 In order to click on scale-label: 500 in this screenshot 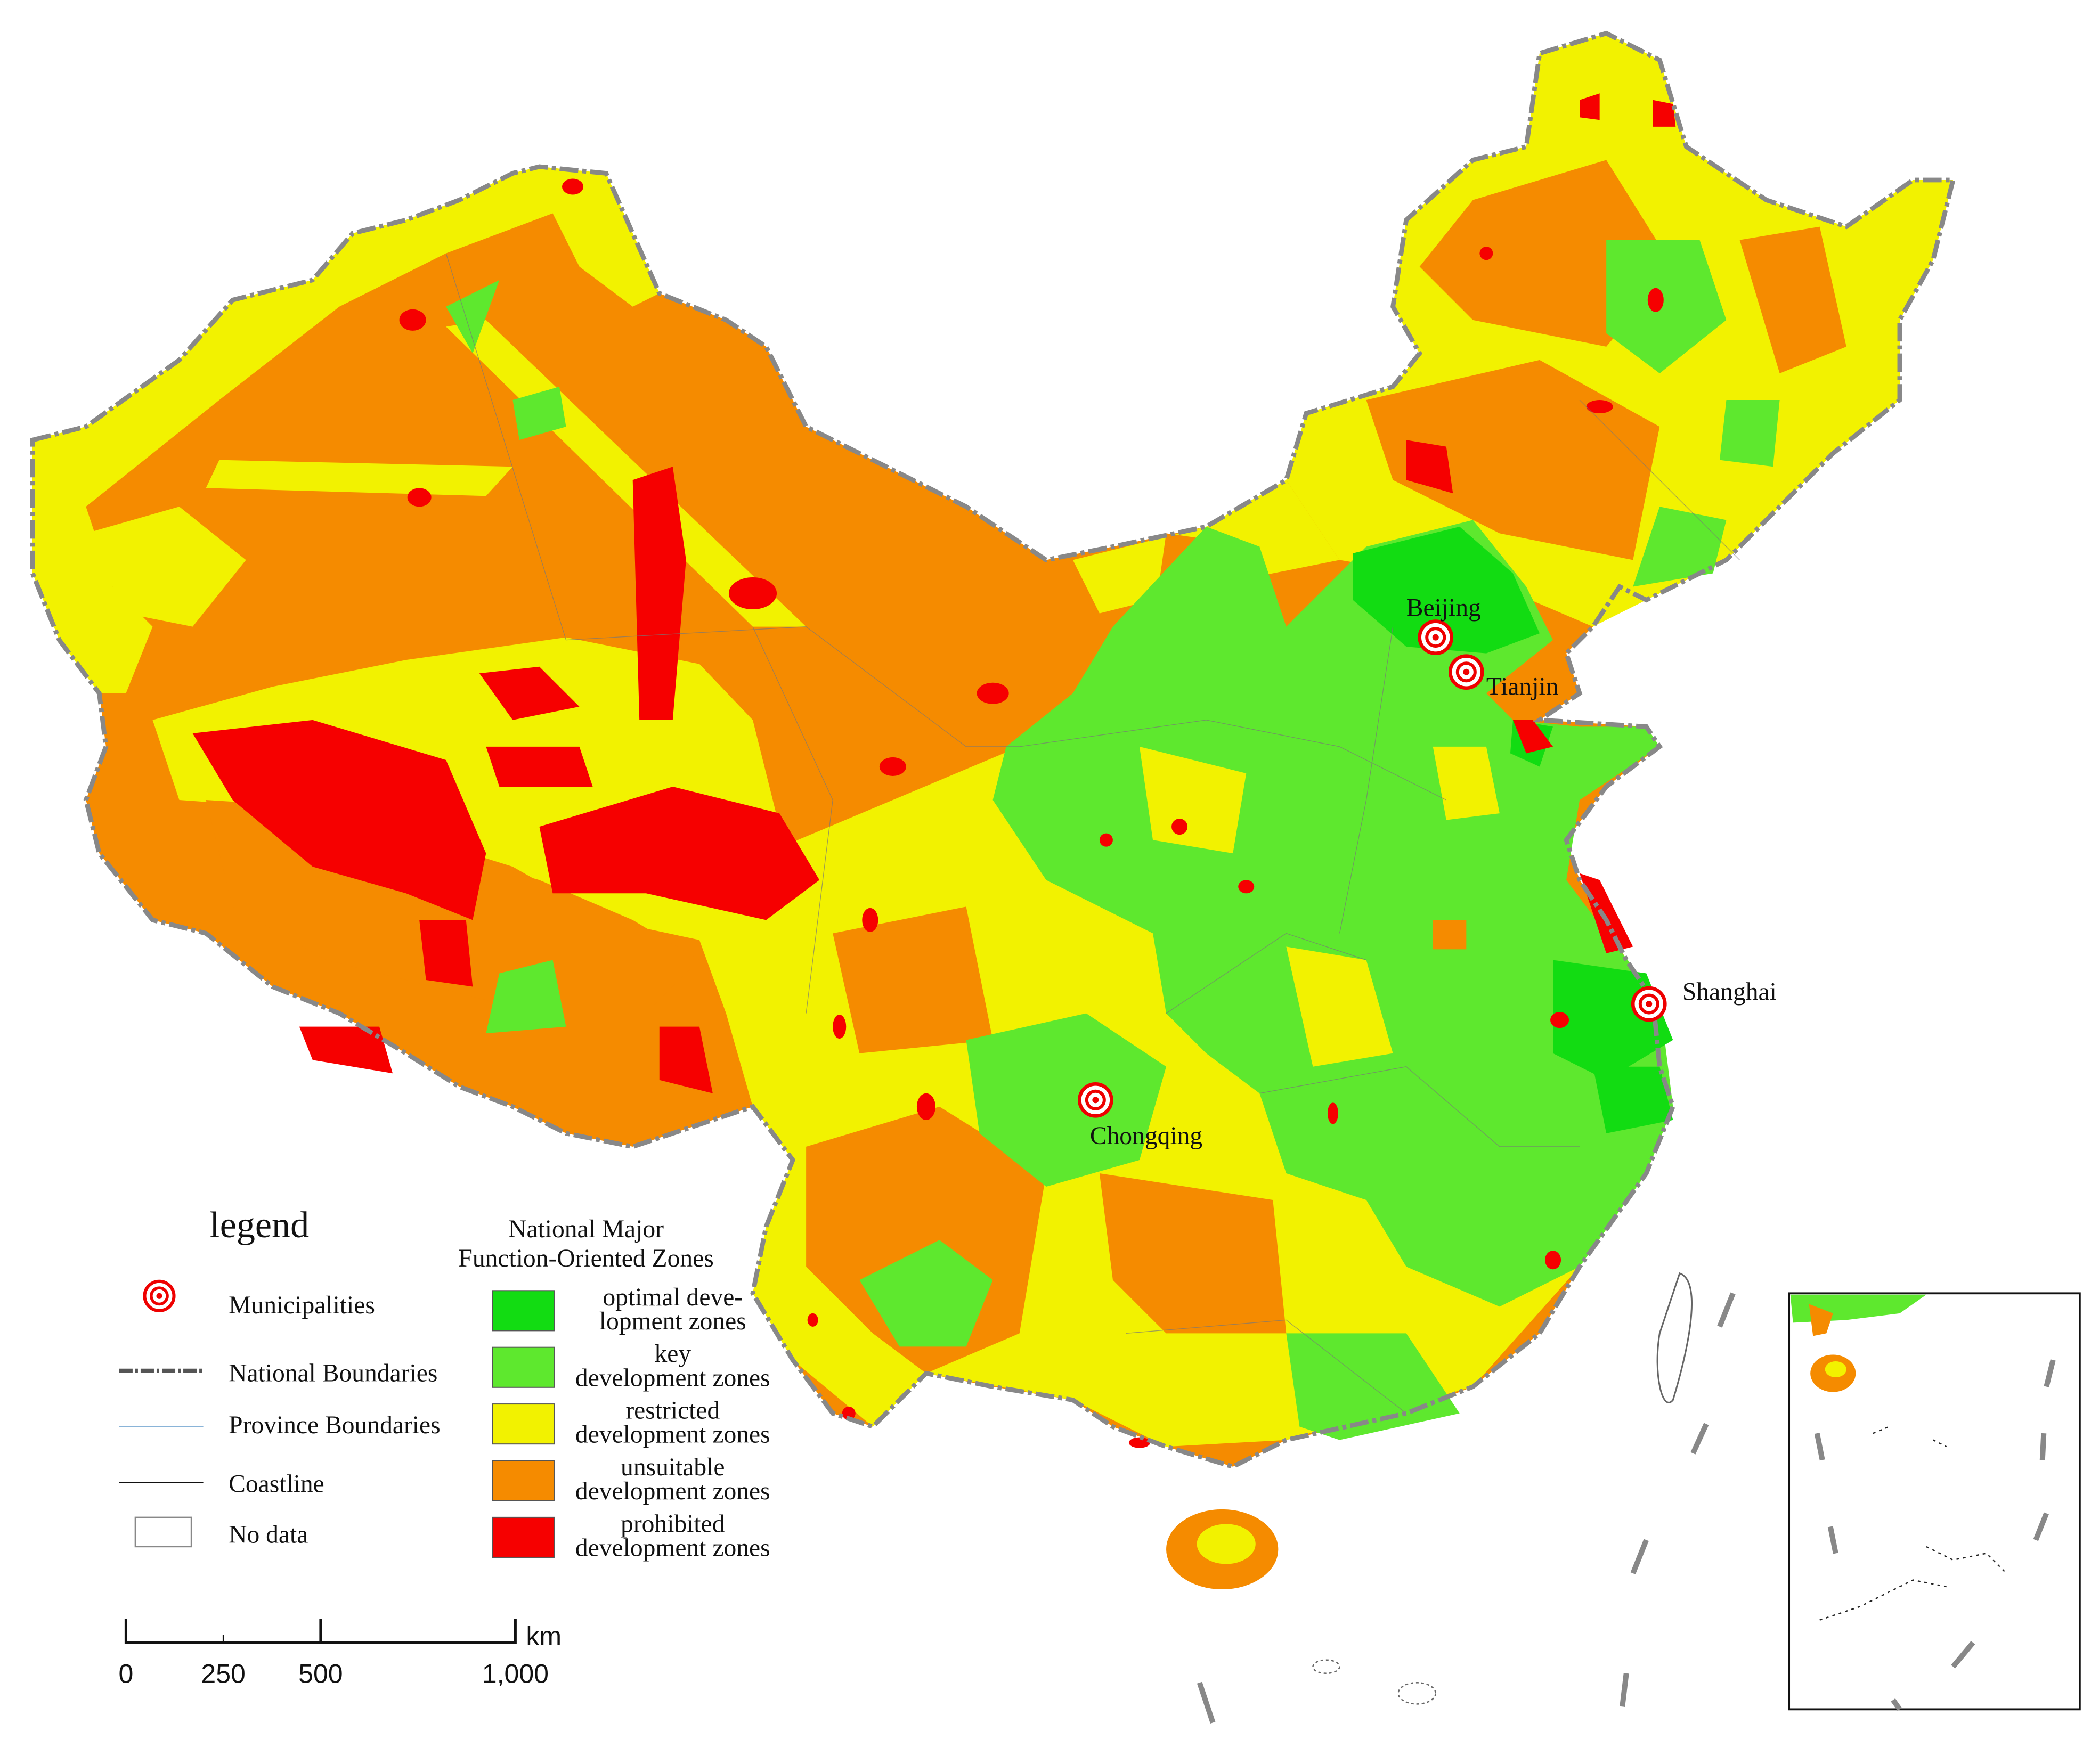, I will do `click(320, 1673)`.